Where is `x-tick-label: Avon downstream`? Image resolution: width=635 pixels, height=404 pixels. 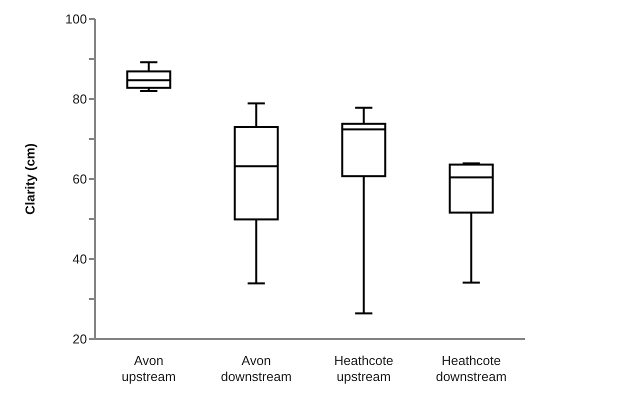
x-tick-label: Avon downstream is located at coordinates (256, 368).